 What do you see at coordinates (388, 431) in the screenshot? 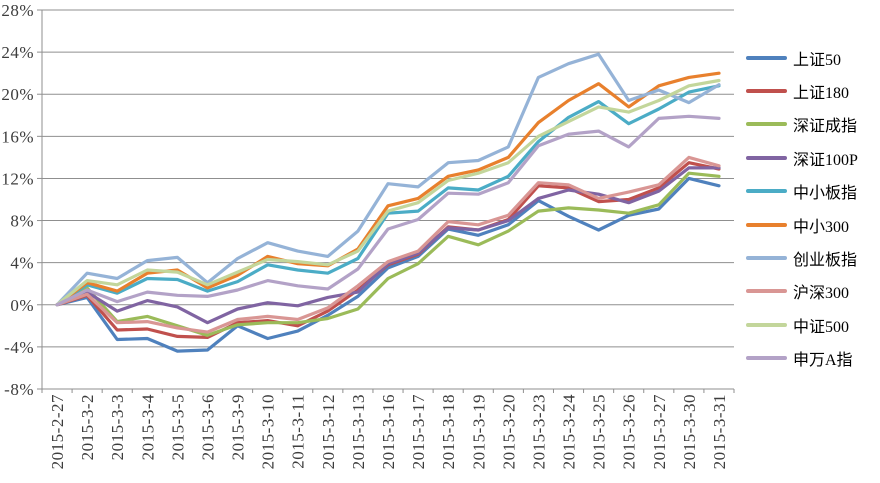
I see `x-axis-label: 2015-3-16` at bounding box center [388, 431].